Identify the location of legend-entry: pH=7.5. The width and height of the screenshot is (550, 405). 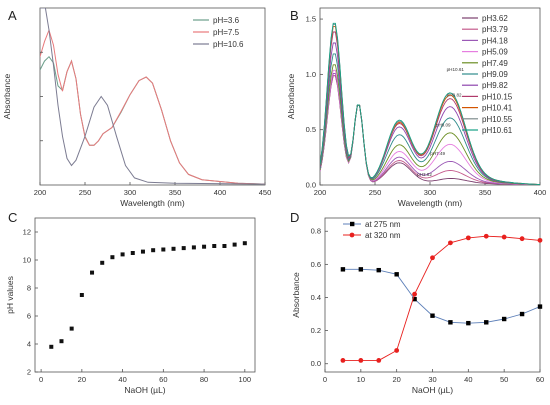
(226, 32).